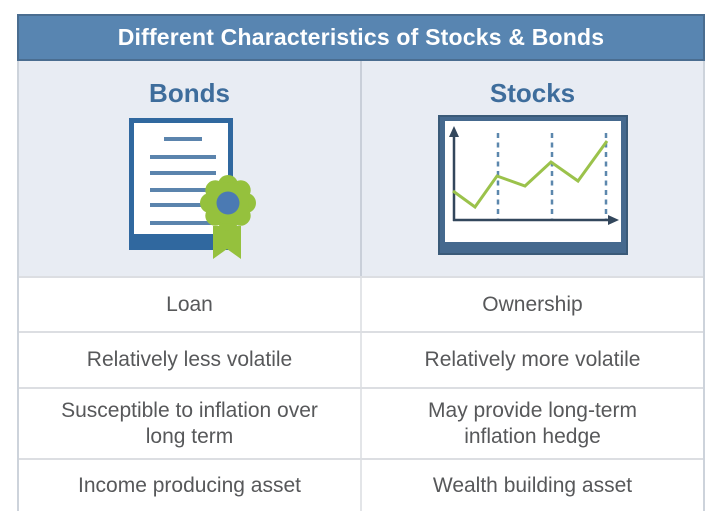 This screenshot has width=720, height=530. I want to click on bonds-column-label: Bonds, so click(189, 93).